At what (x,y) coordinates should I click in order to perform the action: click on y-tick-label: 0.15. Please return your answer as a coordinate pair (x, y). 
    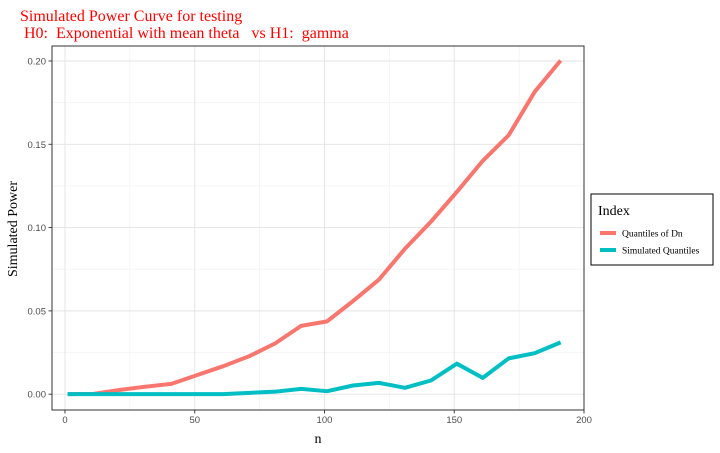
    Looking at the image, I should click on (37, 145).